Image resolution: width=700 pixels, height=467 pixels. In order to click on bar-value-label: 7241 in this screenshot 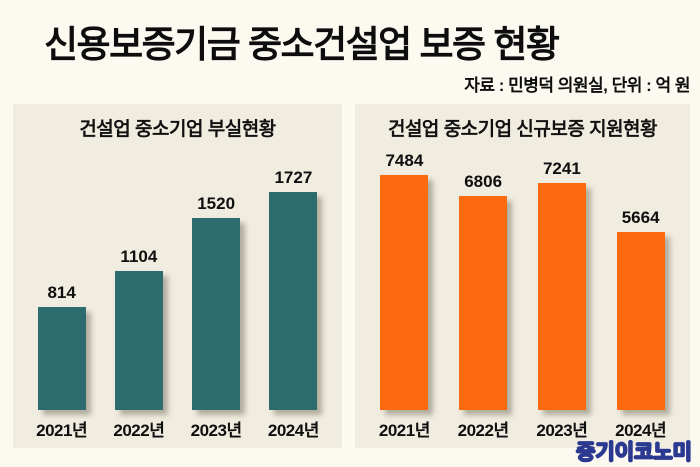, I will do `click(561, 168)`.